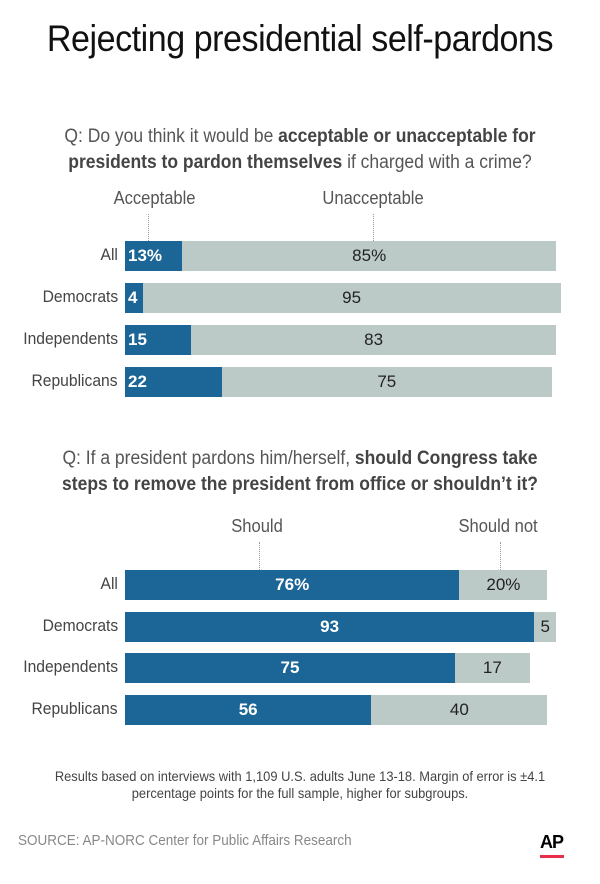 Image resolution: width=600 pixels, height=884 pixels. Describe the element at coordinates (154, 198) in the screenshot. I see `series-label-acceptable: Acceptable` at that location.